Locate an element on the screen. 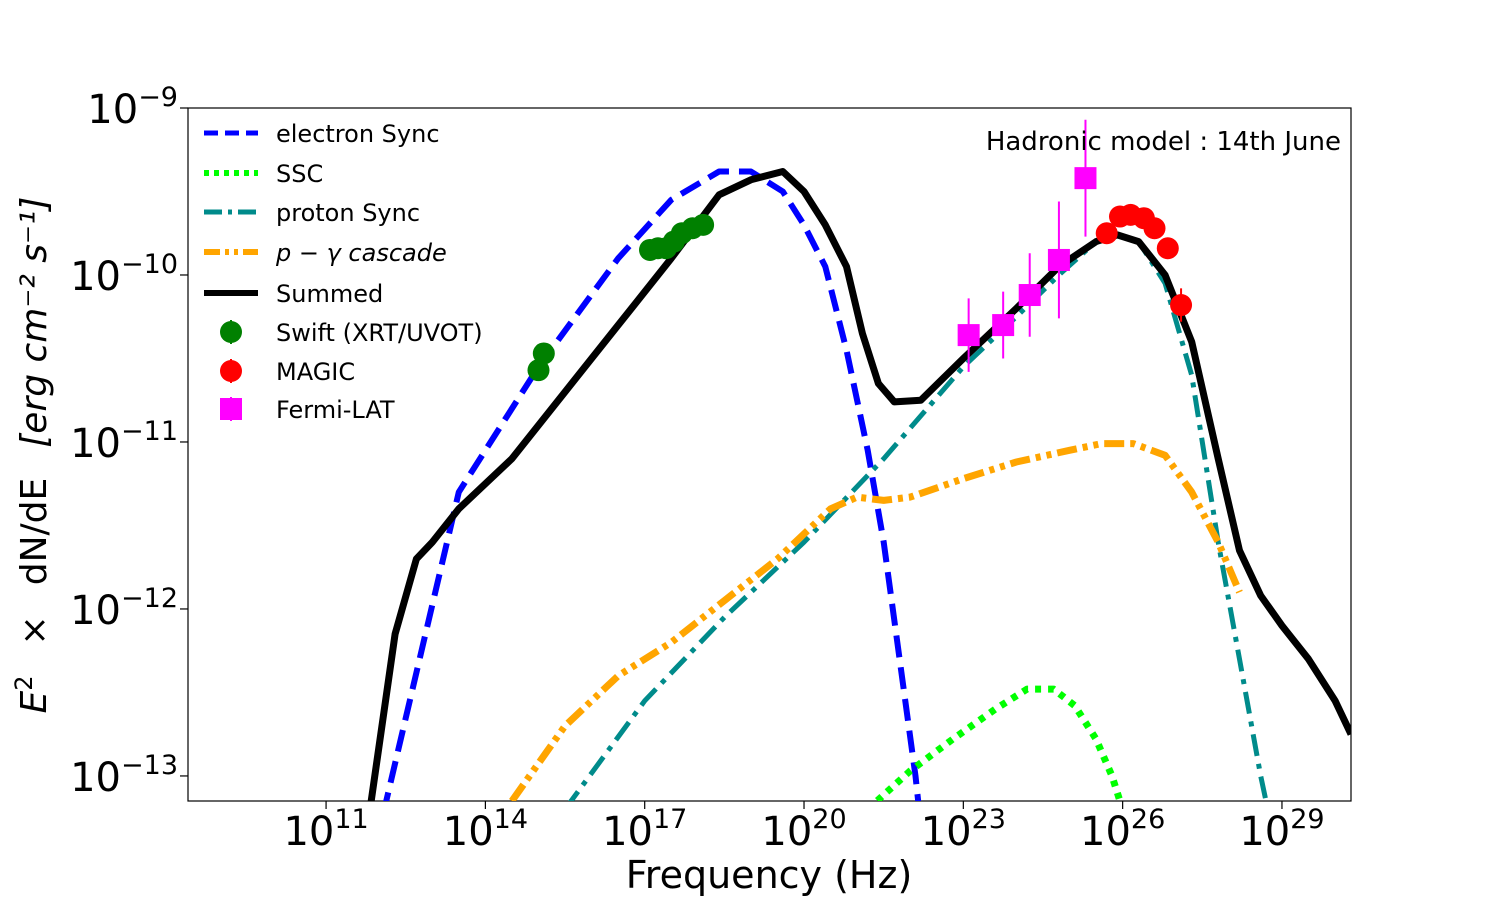 This screenshot has height=900, width=1500. y-tick-label: 10−11 is located at coordinates (124, 441).